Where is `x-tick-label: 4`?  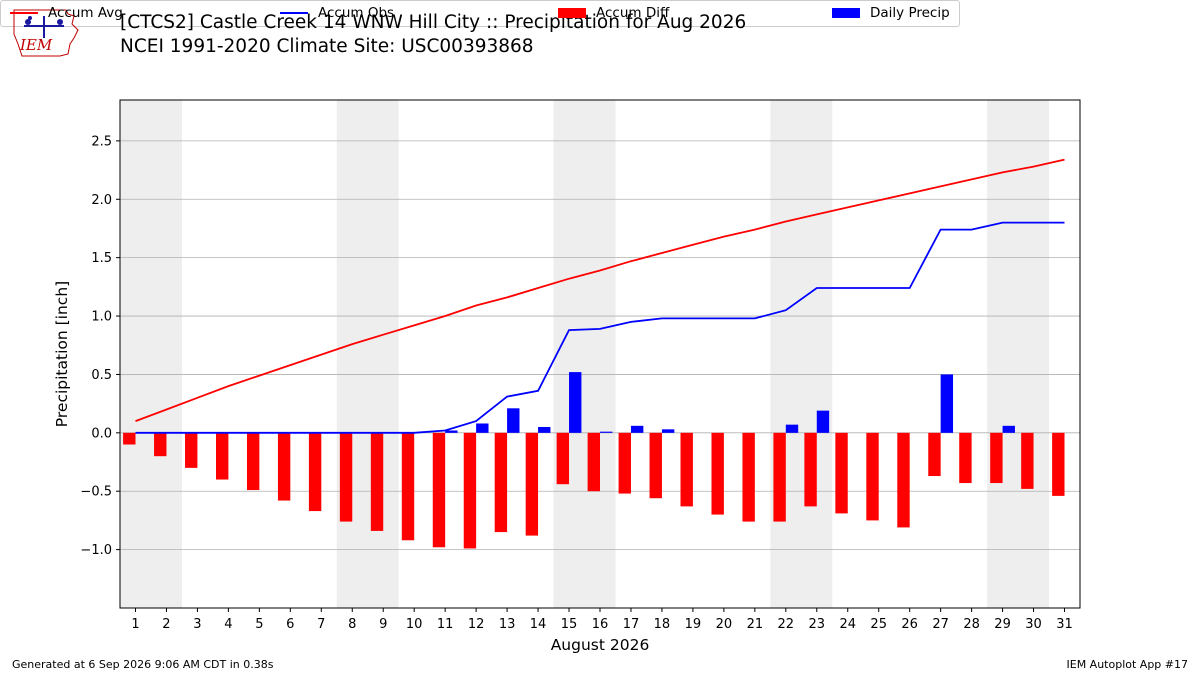
x-tick-label: 4 is located at coordinates (228, 624).